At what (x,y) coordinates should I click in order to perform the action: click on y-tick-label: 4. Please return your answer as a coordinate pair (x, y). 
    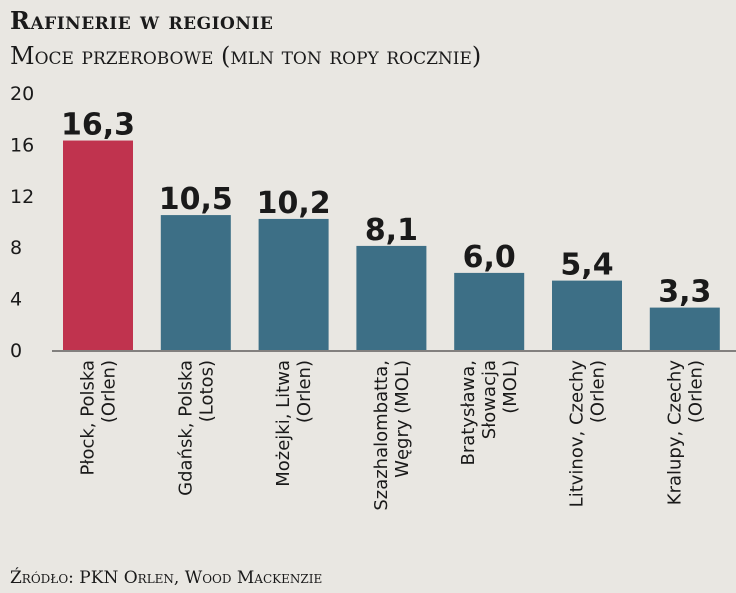
    Looking at the image, I should click on (16, 300).